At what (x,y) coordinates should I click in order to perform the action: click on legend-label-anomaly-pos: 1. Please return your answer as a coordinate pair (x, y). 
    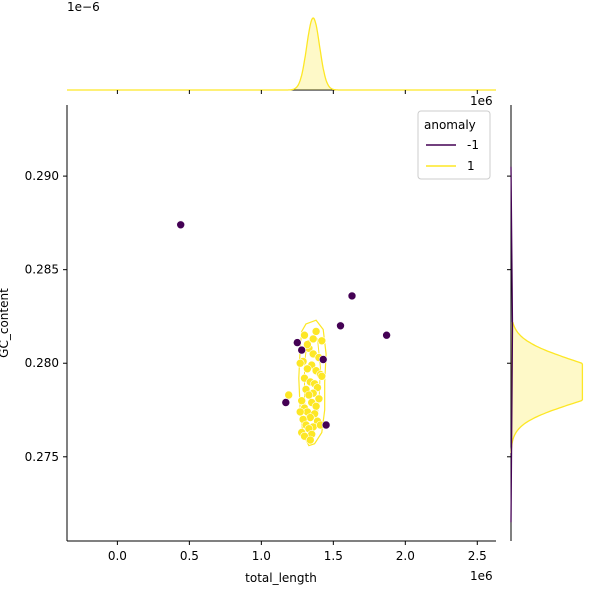
    Looking at the image, I should click on (471, 166).